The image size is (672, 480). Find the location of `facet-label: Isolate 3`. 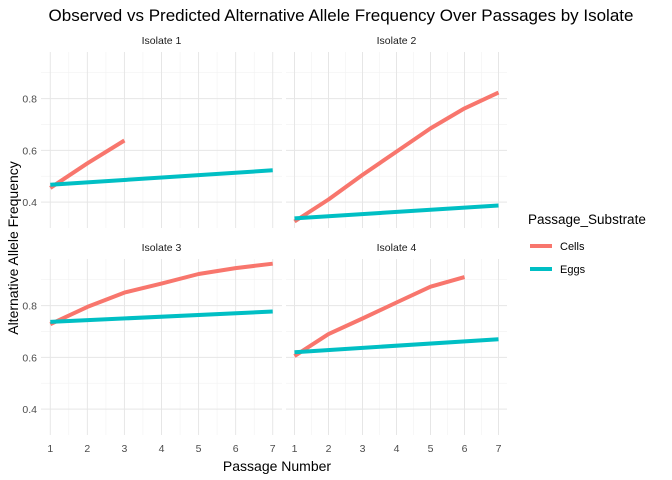

facet-label: Isolate 3 is located at coordinates (162, 248).